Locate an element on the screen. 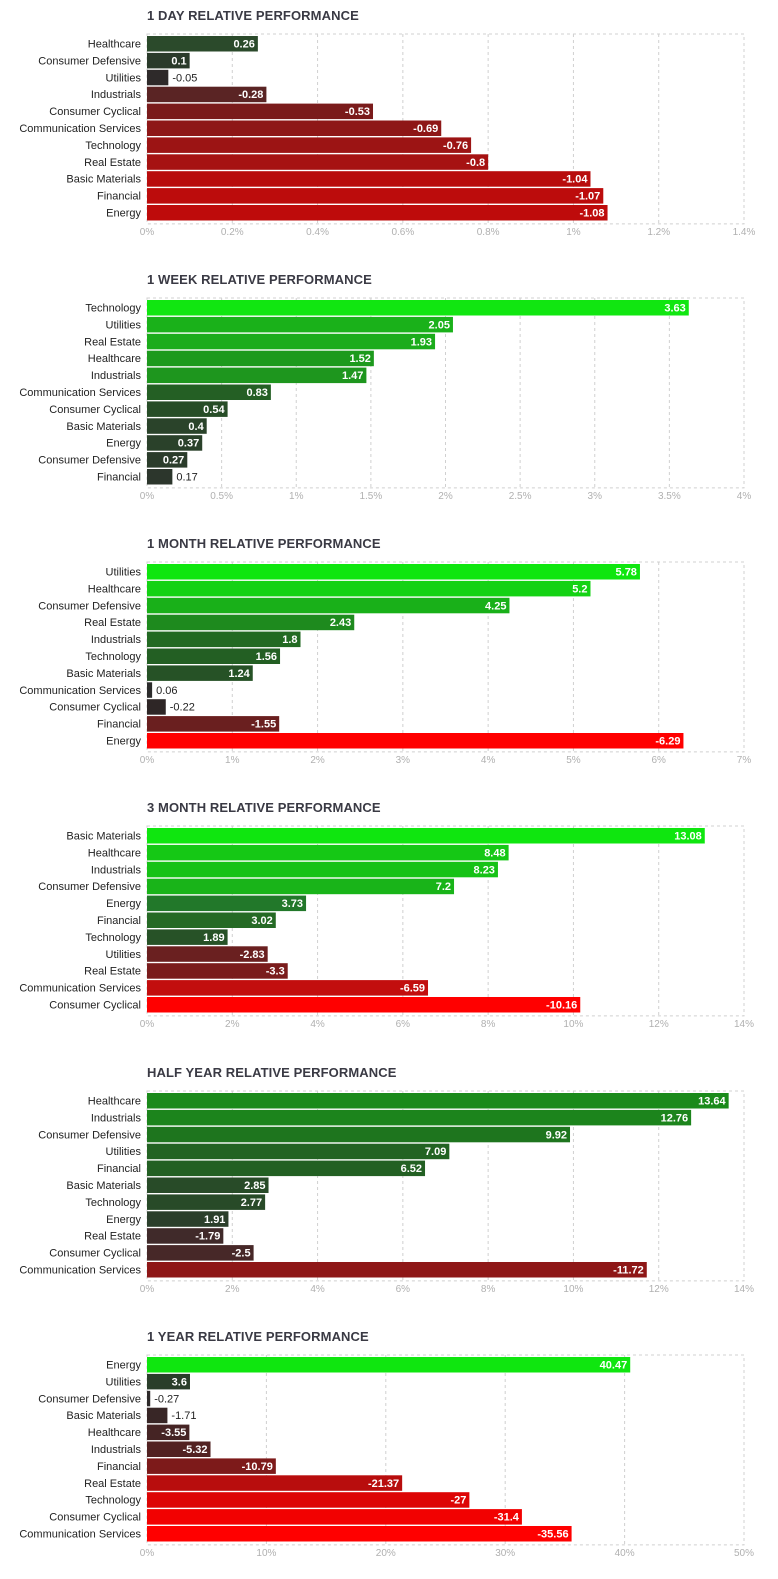 This screenshot has height=1579, width=778. x-tick-label: 4% is located at coordinates (317, 1289).